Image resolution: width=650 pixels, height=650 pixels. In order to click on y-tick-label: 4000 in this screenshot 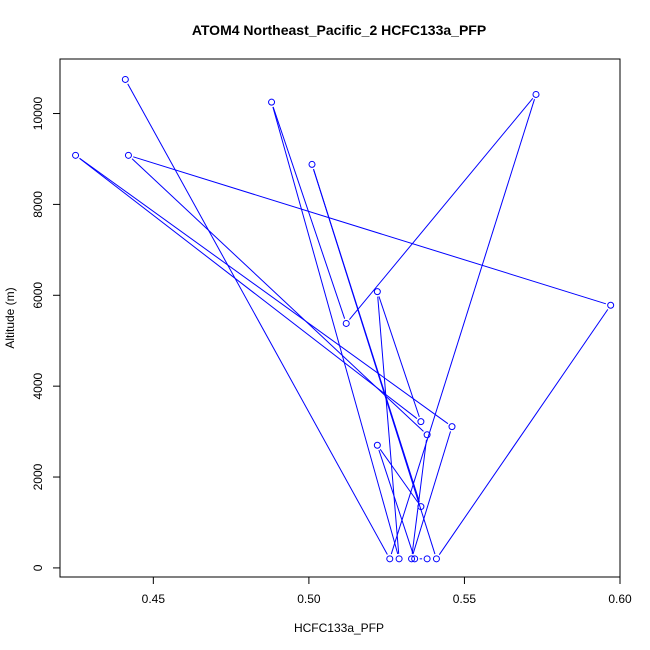, I will do `click(38, 385)`.